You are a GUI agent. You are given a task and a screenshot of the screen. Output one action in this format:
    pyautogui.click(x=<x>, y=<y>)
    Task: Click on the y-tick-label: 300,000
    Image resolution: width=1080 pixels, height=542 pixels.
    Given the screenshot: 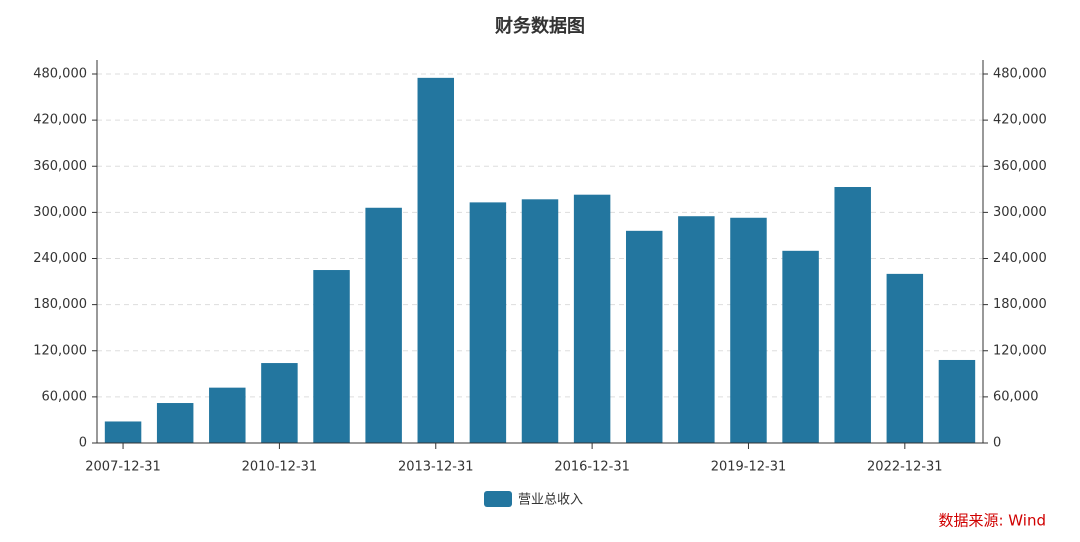 What is the action you would take?
    pyautogui.click(x=60, y=212)
    